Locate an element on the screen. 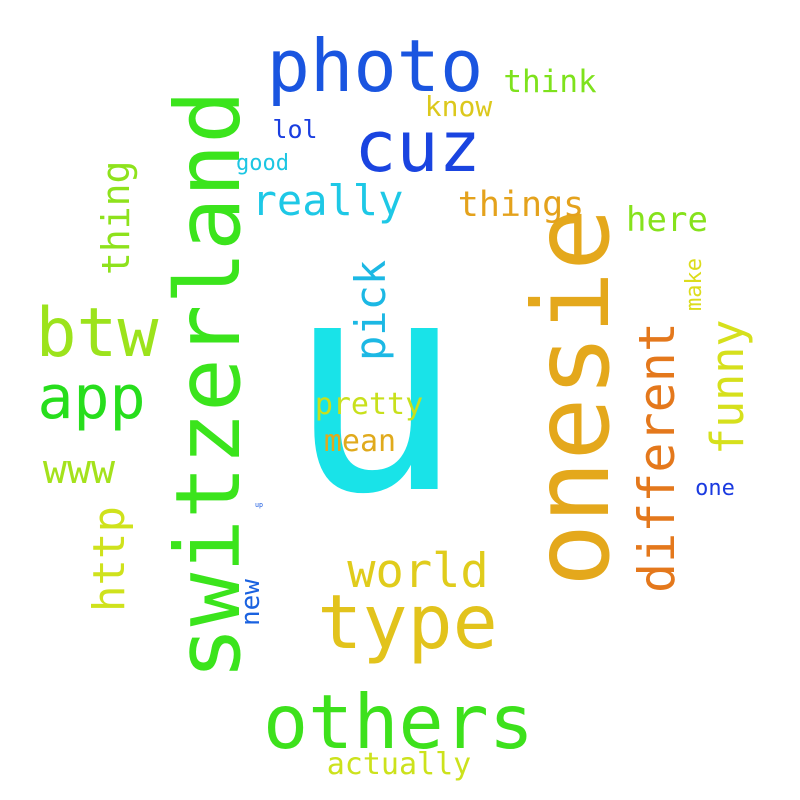  word-up: up is located at coordinates (259, 505).